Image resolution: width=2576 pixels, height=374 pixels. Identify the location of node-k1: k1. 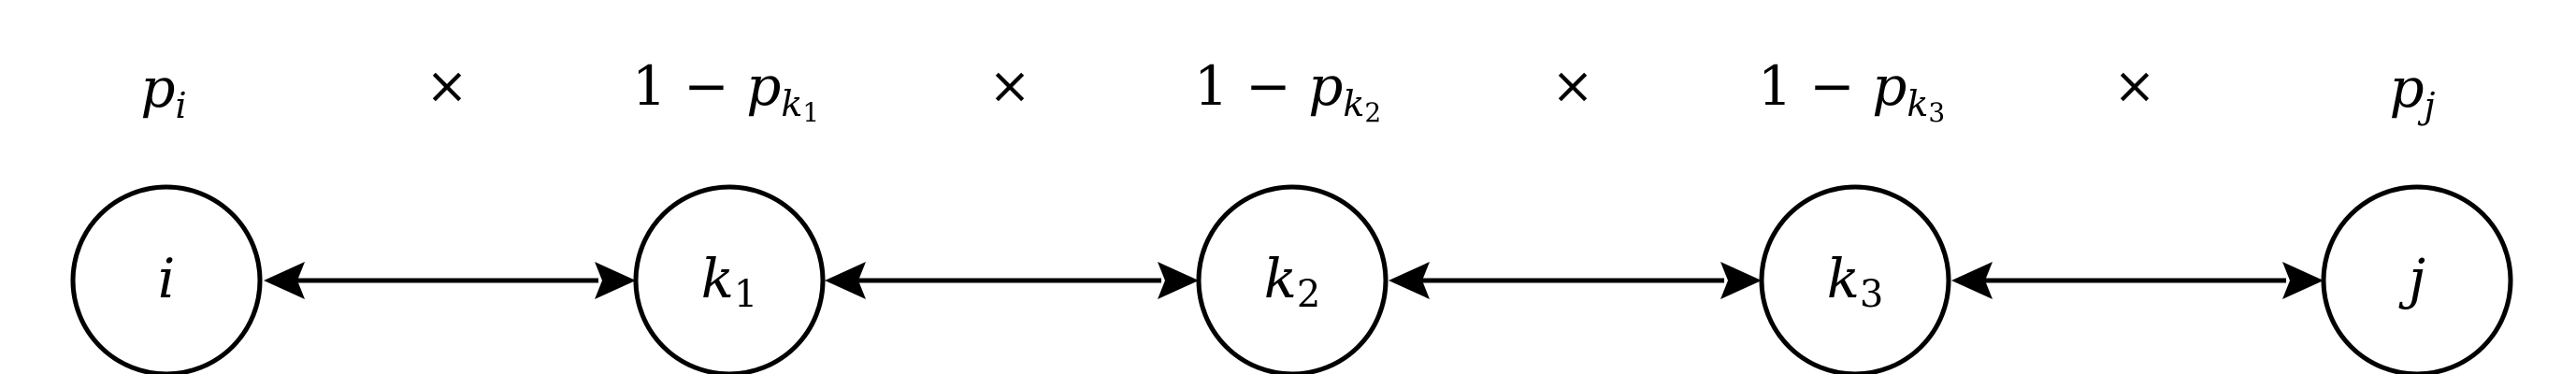
(729, 279).